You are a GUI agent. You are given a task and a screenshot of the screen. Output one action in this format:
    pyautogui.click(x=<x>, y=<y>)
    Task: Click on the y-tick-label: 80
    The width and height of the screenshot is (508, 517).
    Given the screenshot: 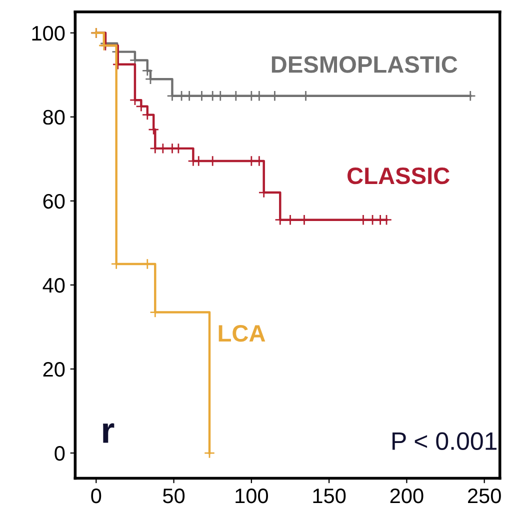 What is the action you would take?
    pyautogui.click(x=54, y=117)
    